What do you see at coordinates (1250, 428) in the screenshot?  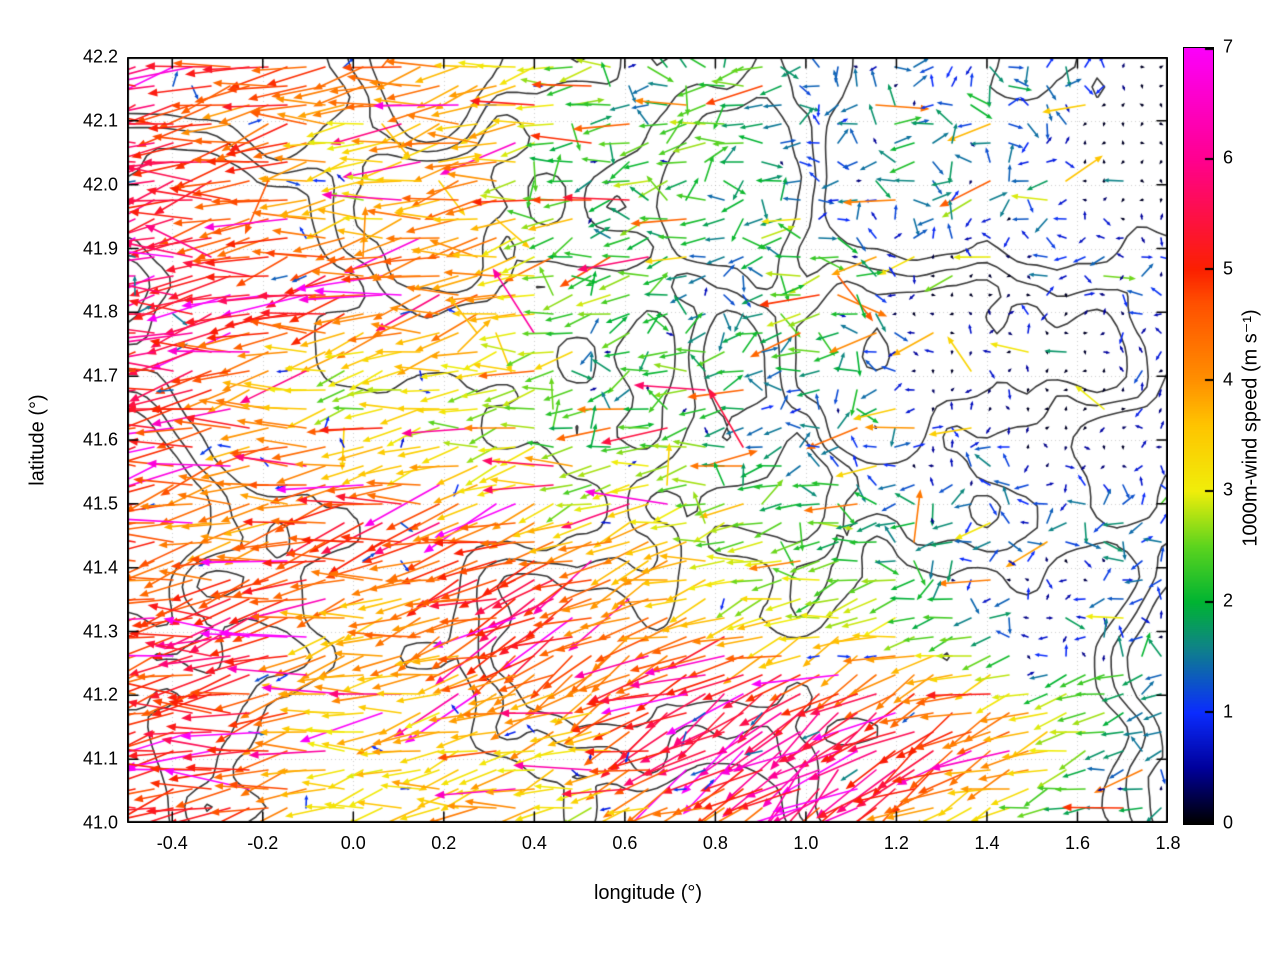 I see `colorbar-label: 1000m-wind speed (m s⁻¹)` at bounding box center [1250, 428].